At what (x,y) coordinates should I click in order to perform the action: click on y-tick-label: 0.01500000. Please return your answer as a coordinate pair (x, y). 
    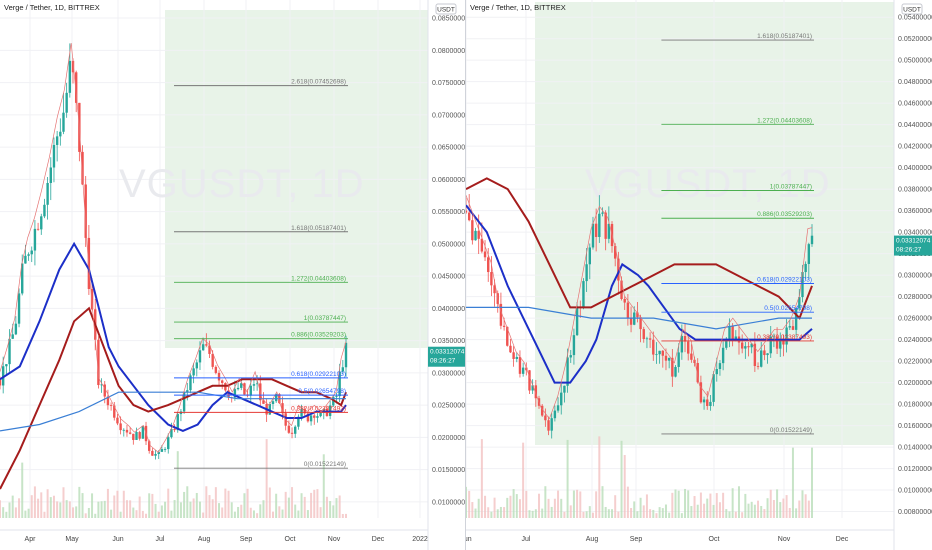
    Looking at the image, I should click on (449, 470).